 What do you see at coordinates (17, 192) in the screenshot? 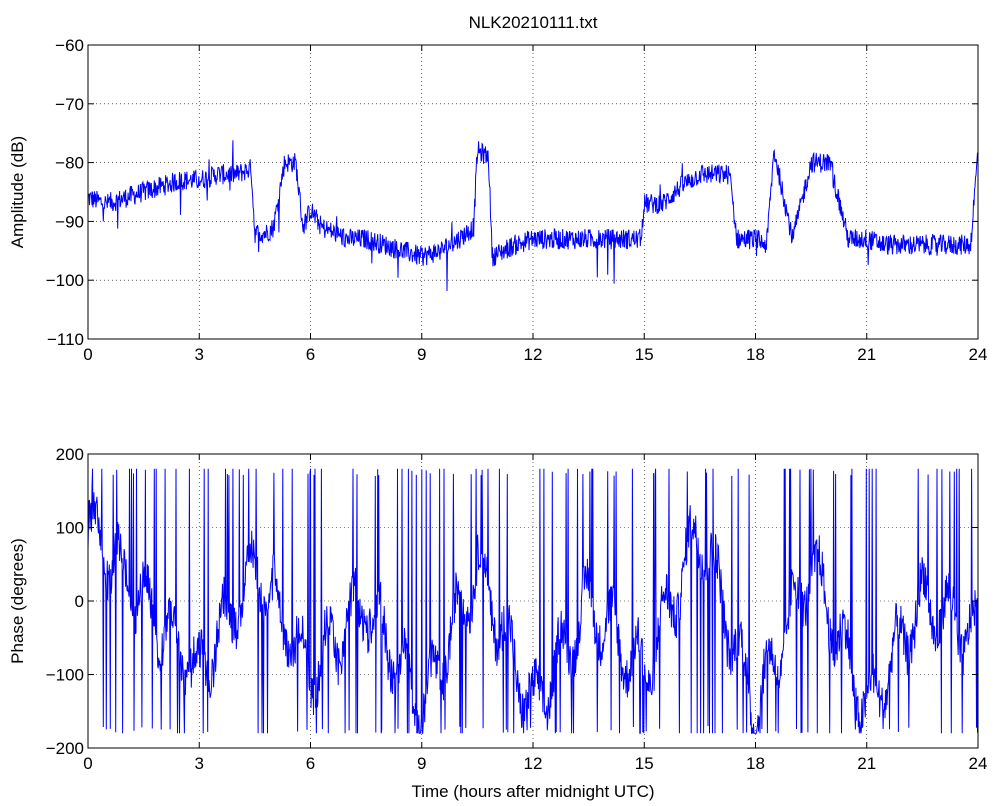
I see `amplitude-y-axis-label: Amplitude (dB)` at bounding box center [17, 192].